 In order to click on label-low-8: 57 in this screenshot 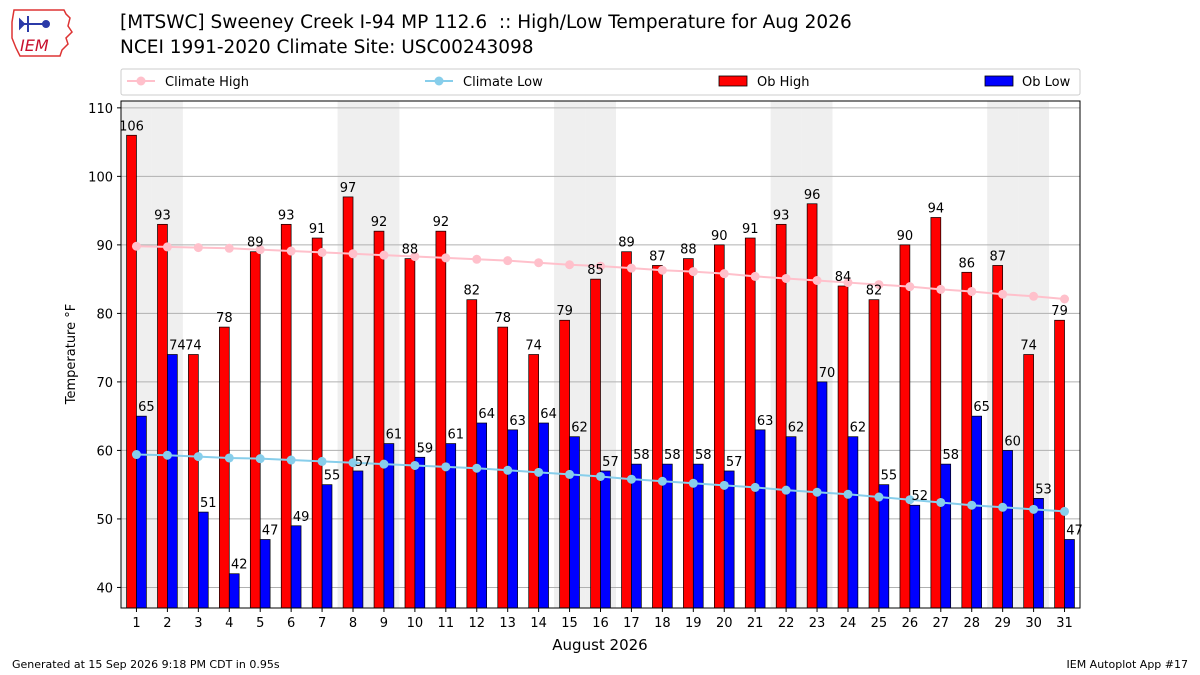, I will do `click(363, 462)`.